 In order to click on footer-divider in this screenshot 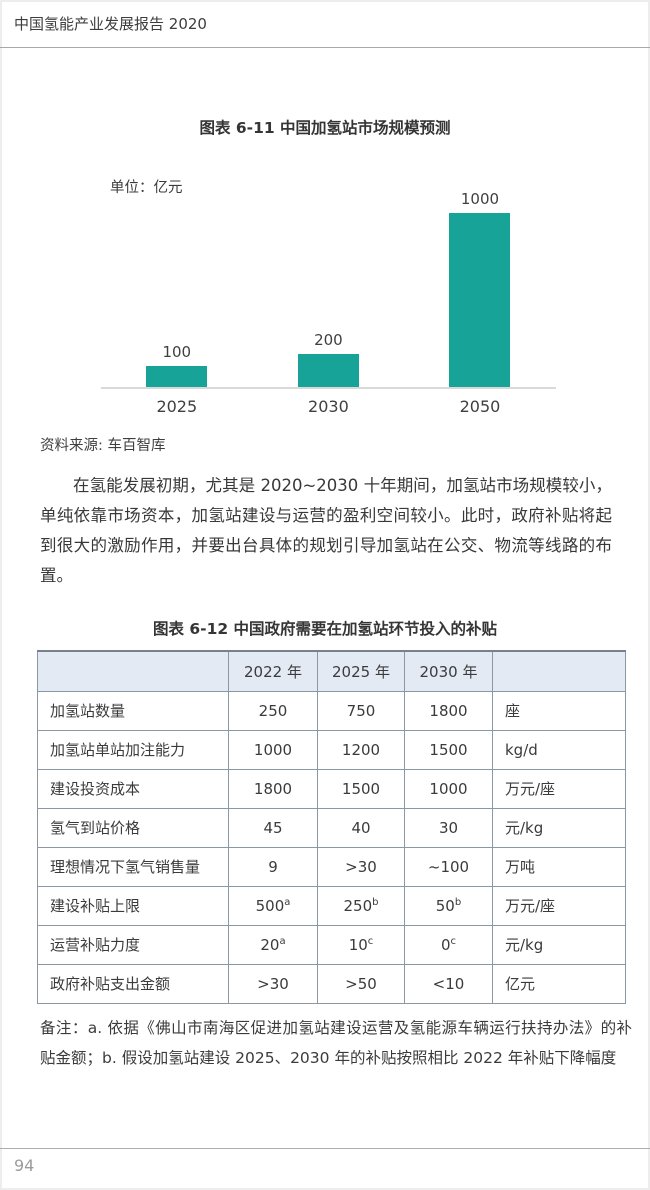, I will do `click(325, 1148)`.